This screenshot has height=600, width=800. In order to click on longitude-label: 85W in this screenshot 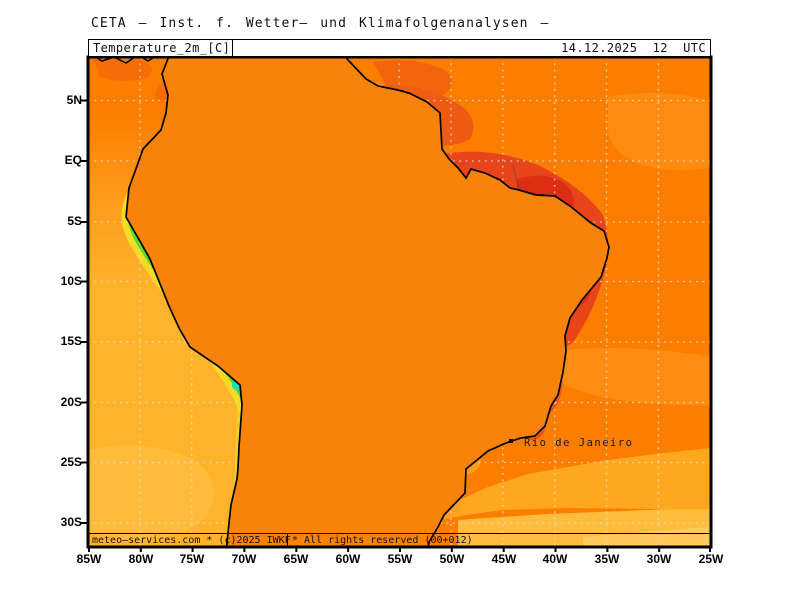, I will do `click(89, 559)`.